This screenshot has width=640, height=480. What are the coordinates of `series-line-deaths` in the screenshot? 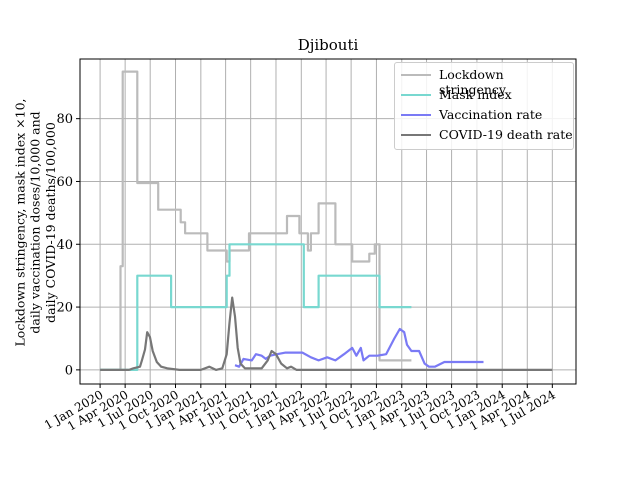 It's located at (326, 333).